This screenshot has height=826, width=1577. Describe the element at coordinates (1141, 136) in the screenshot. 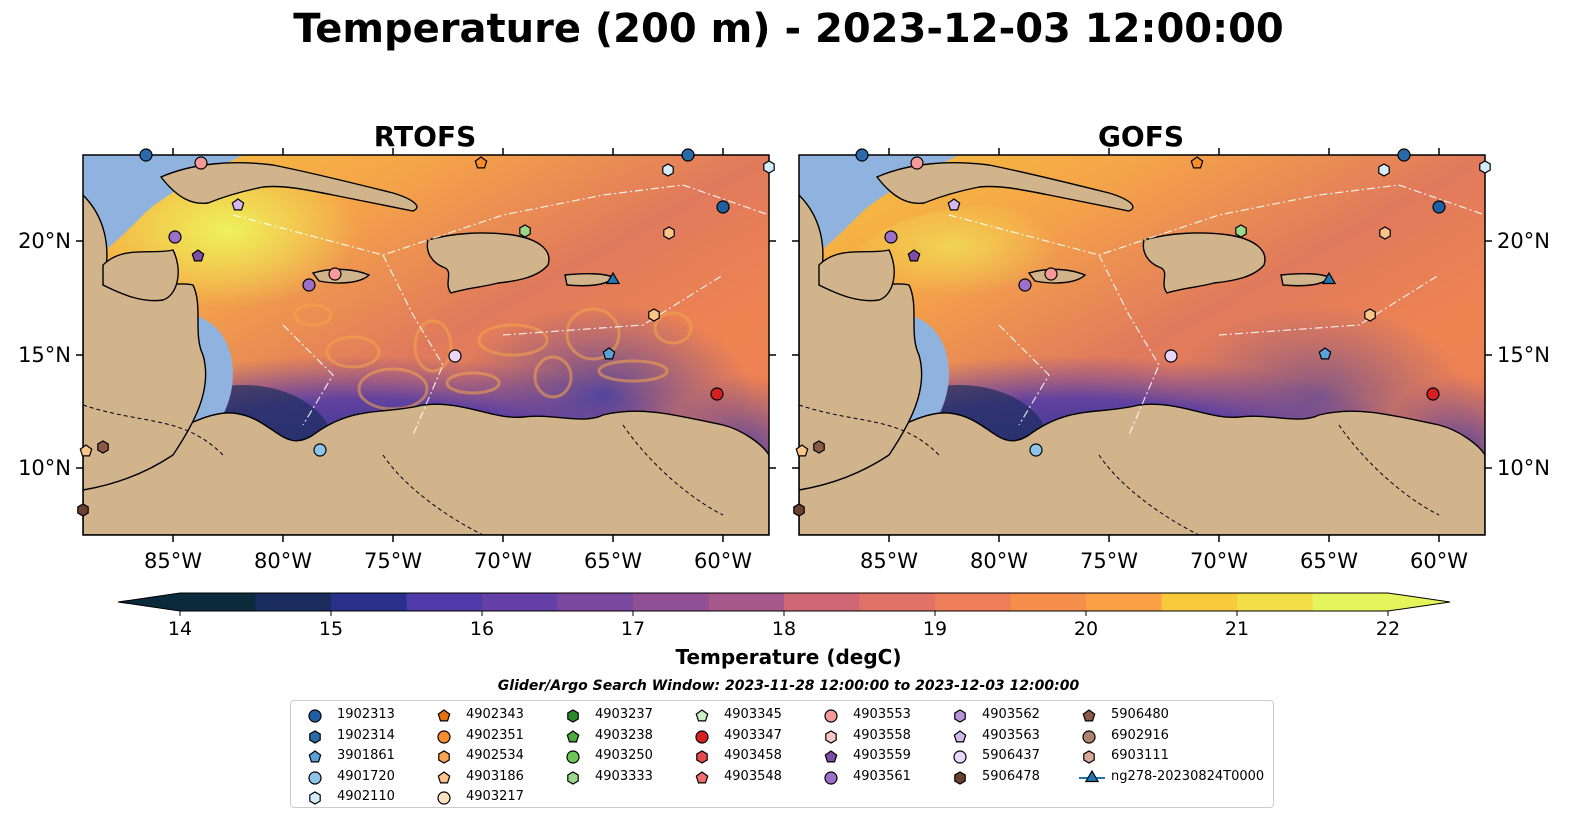

I see `panel-title-gofs: GOFS` at that location.